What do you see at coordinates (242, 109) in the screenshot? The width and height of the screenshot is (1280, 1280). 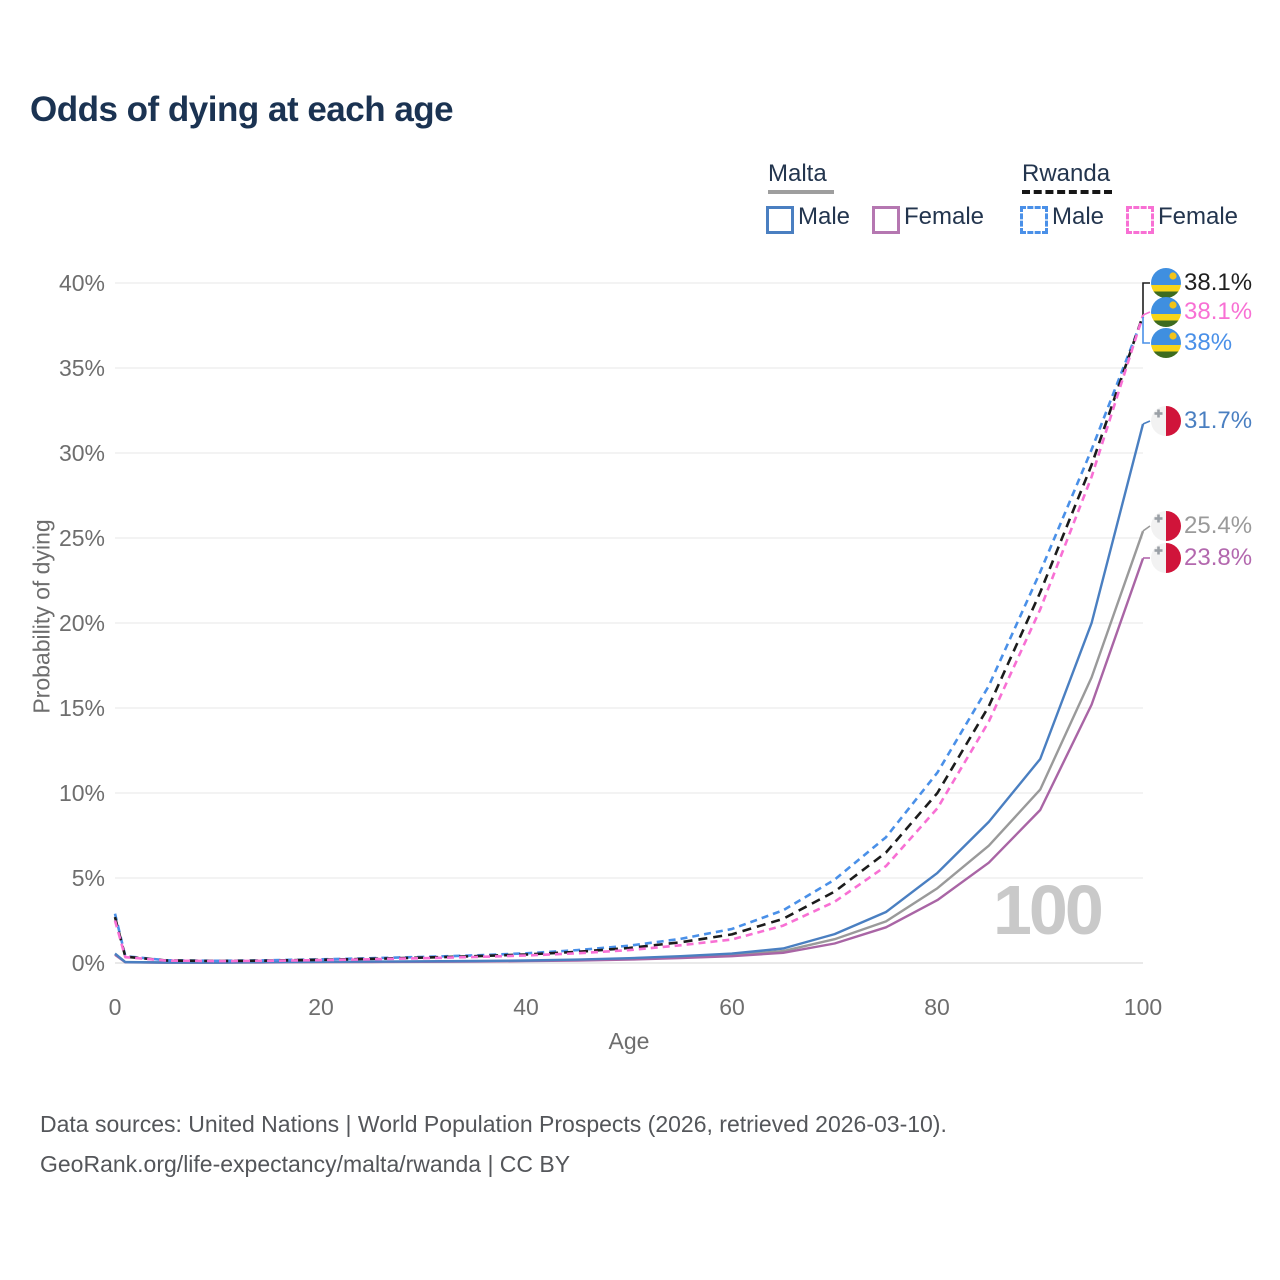 I see `page-title: Odds of dying at each age` at bounding box center [242, 109].